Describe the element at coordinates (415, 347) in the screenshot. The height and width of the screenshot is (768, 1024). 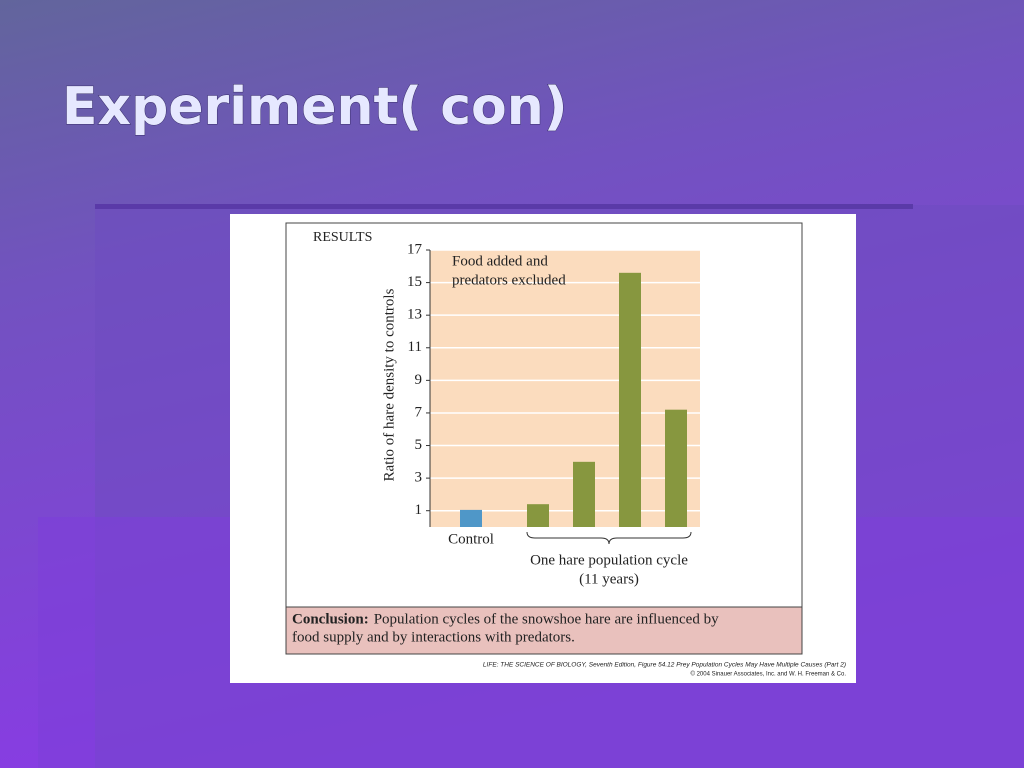
I see `y-tick-label: 11` at that location.